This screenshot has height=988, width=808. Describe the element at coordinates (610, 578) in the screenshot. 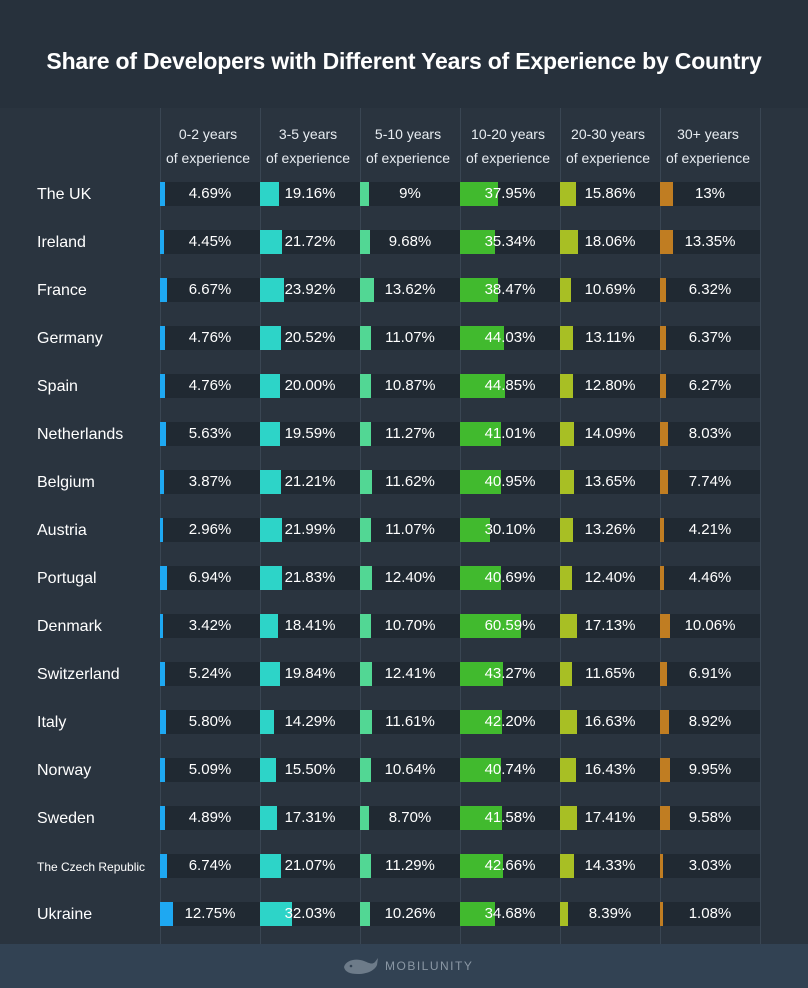

I see `bar-track: 12.40%` at that location.